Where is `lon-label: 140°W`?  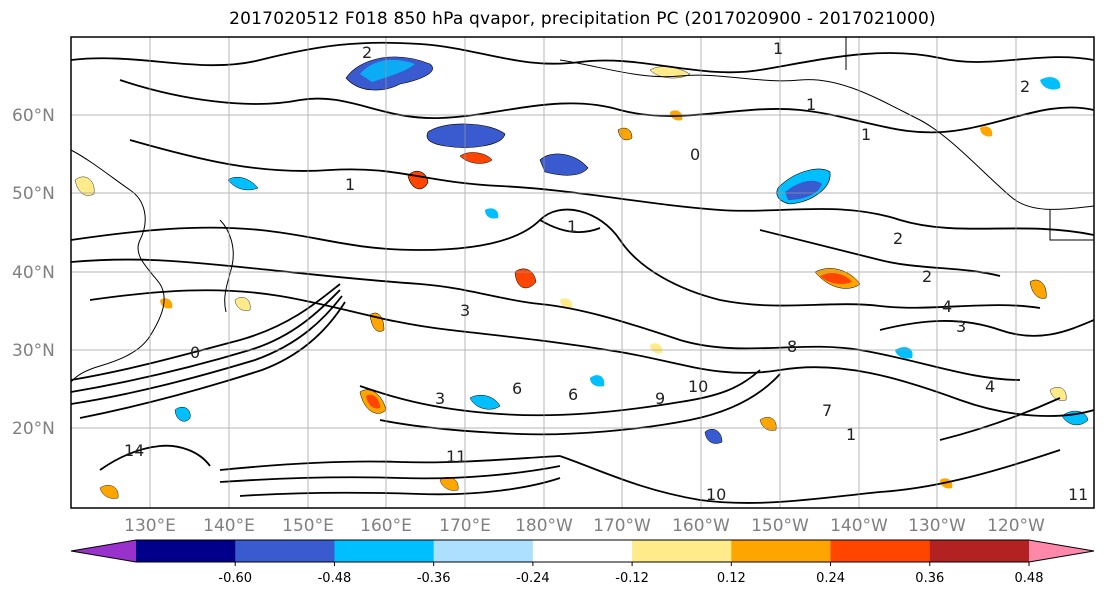 lon-label: 140°W is located at coordinates (859, 526).